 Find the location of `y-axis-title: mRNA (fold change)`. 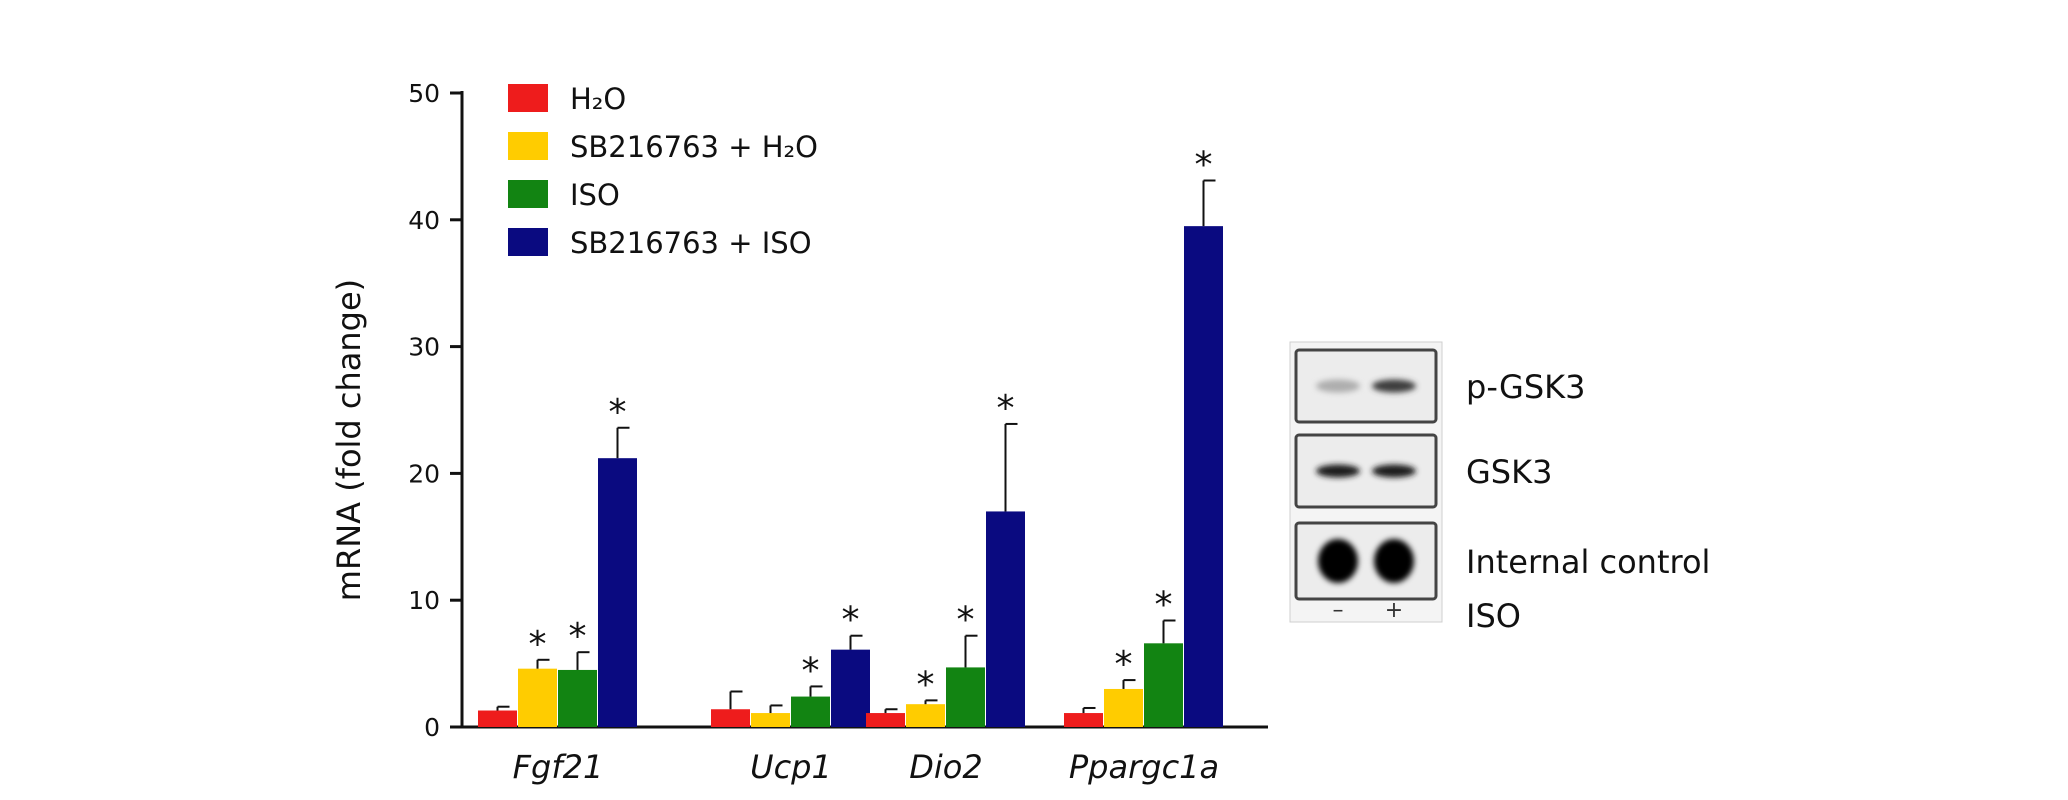

y-axis-title: mRNA (fold change) is located at coordinates (349, 440).